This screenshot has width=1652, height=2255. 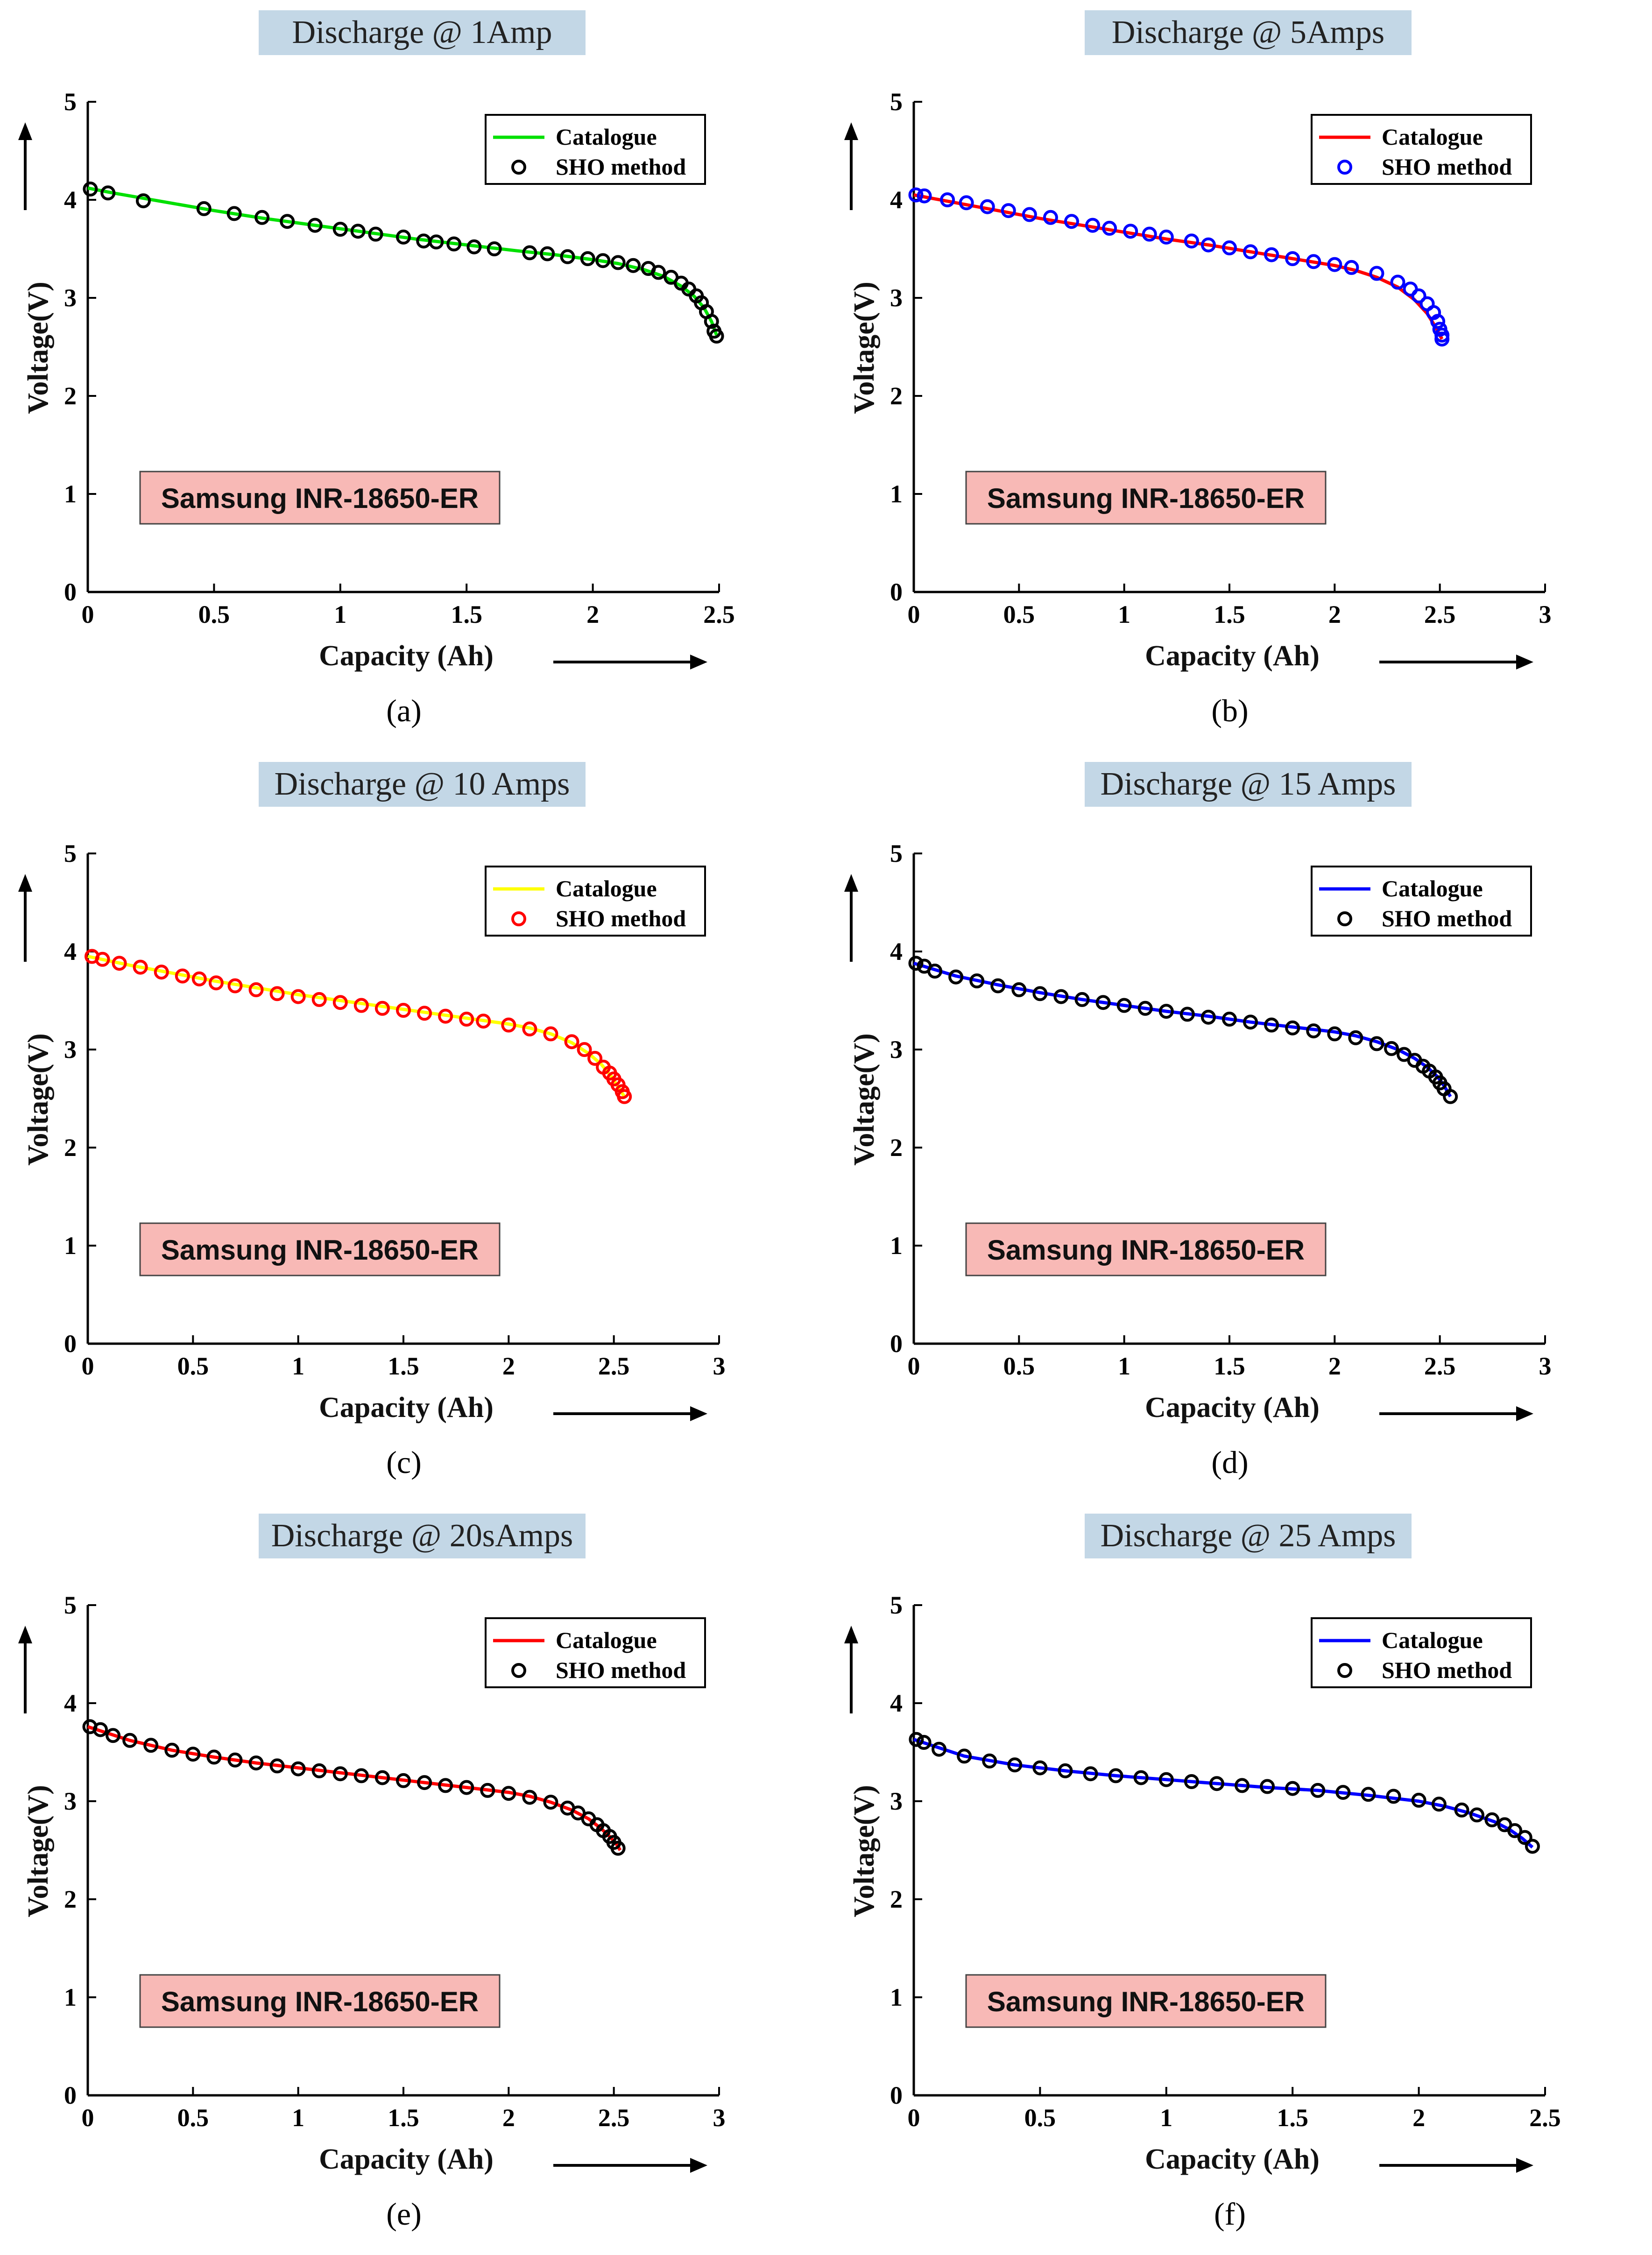 I want to click on legend-label-catalogue: Catalogue, so click(x=1432, y=889).